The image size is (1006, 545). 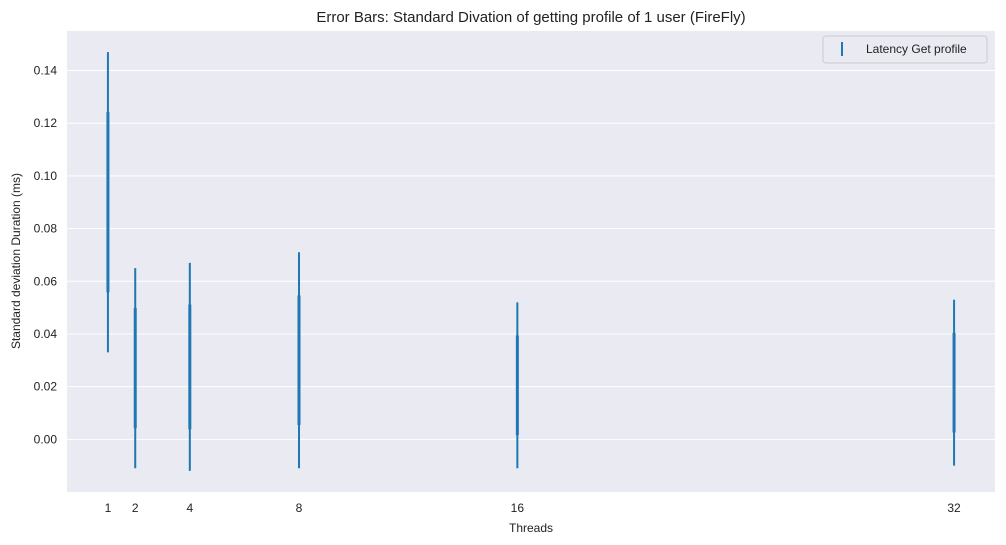 I want to click on x-tick-label: 8, so click(x=299, y=508).